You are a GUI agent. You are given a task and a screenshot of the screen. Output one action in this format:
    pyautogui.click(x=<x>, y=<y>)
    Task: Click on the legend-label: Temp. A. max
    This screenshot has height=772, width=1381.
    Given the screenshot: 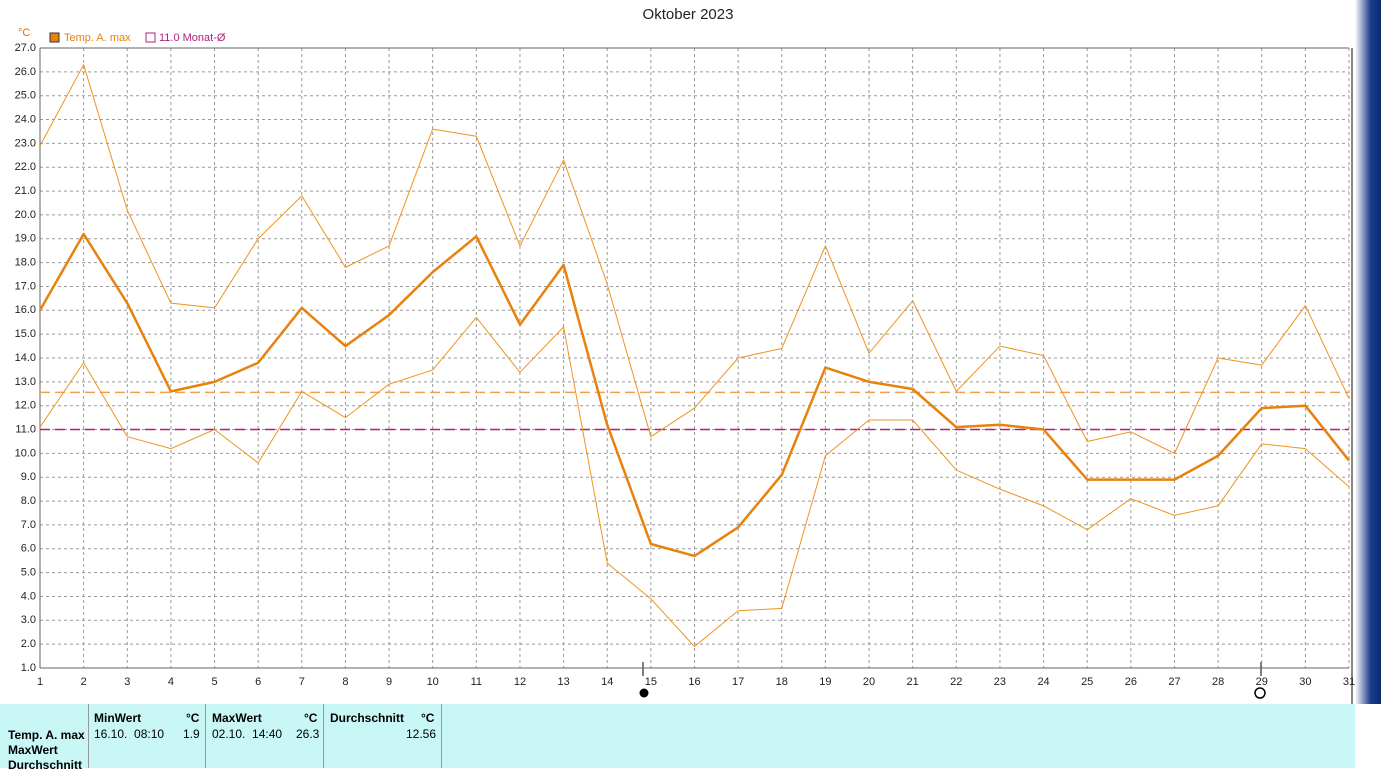 What is the action you would take?
    pyautogui.click(x=97, y=38)
    